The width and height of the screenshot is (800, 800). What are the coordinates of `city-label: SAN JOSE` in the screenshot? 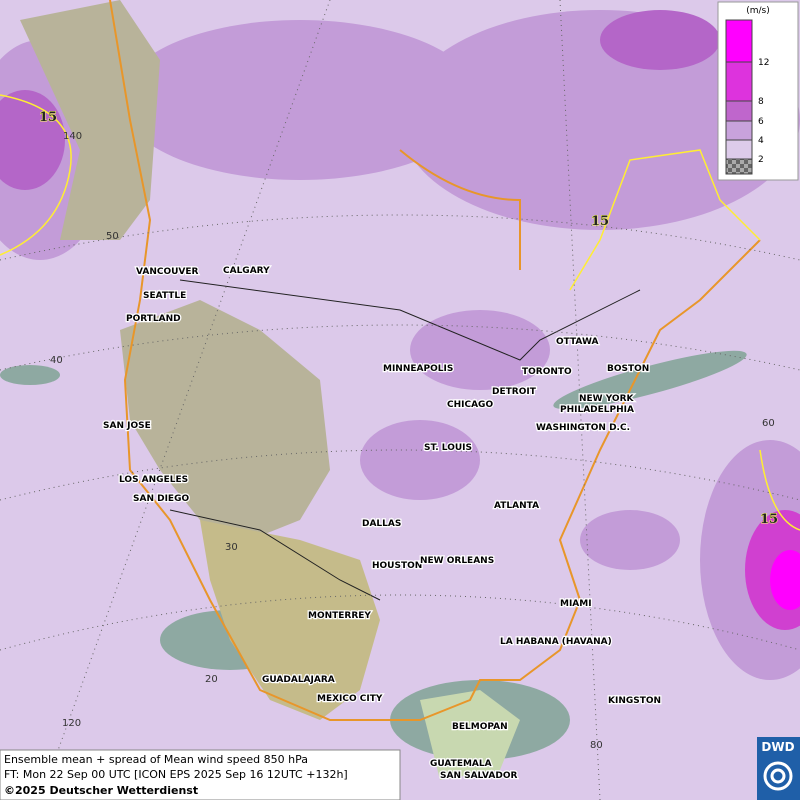 It's located at (127, 426).